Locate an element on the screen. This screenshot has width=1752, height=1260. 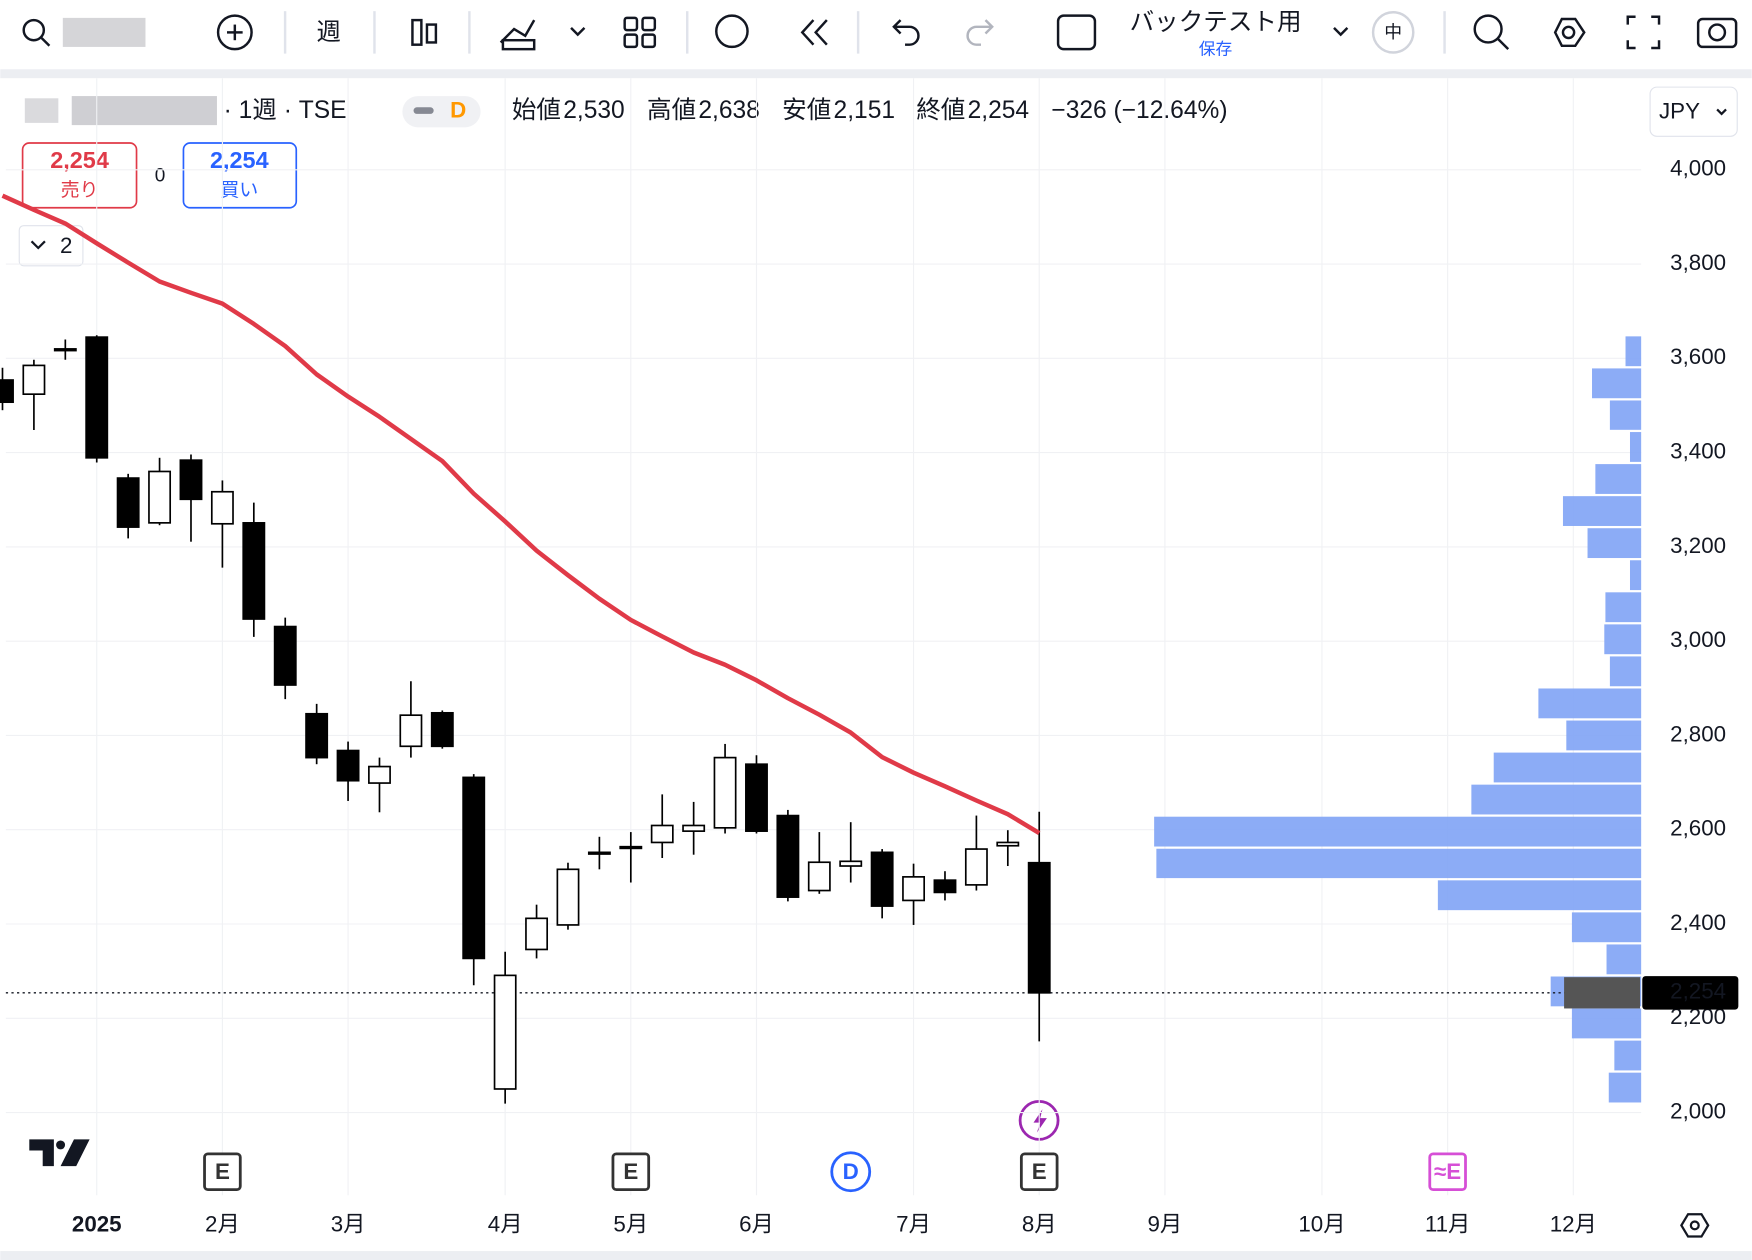
currency-button is located at coordinates (1693, 111).